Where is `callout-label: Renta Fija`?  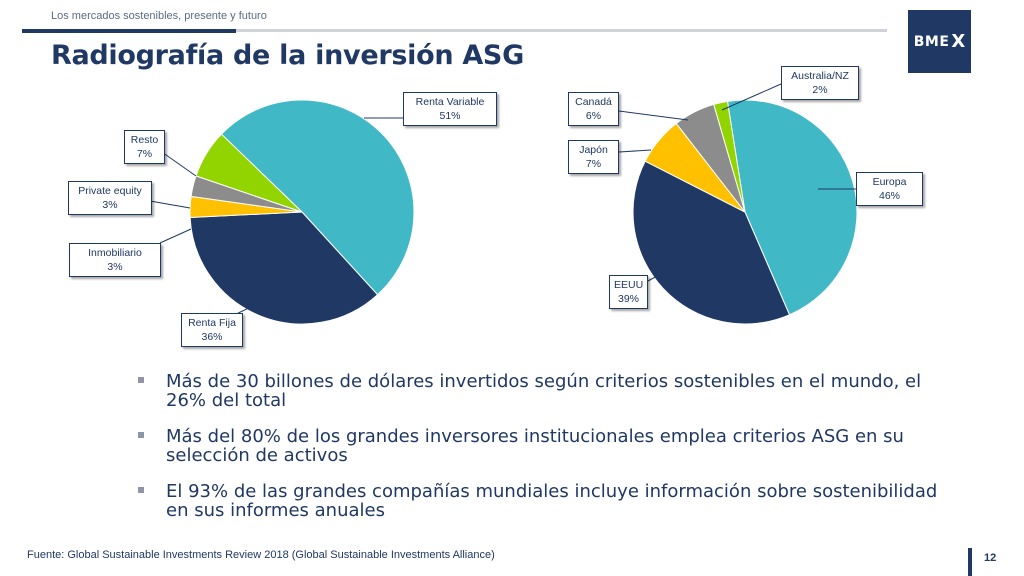
callout-label: Renta Fija is located at coordinates (212, 323).